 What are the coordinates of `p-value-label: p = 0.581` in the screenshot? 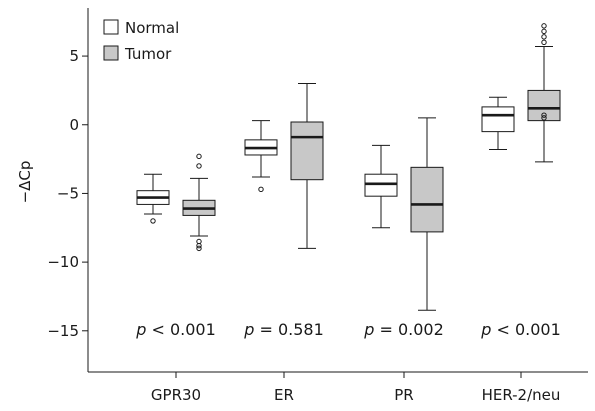 It's located at (283, 329).